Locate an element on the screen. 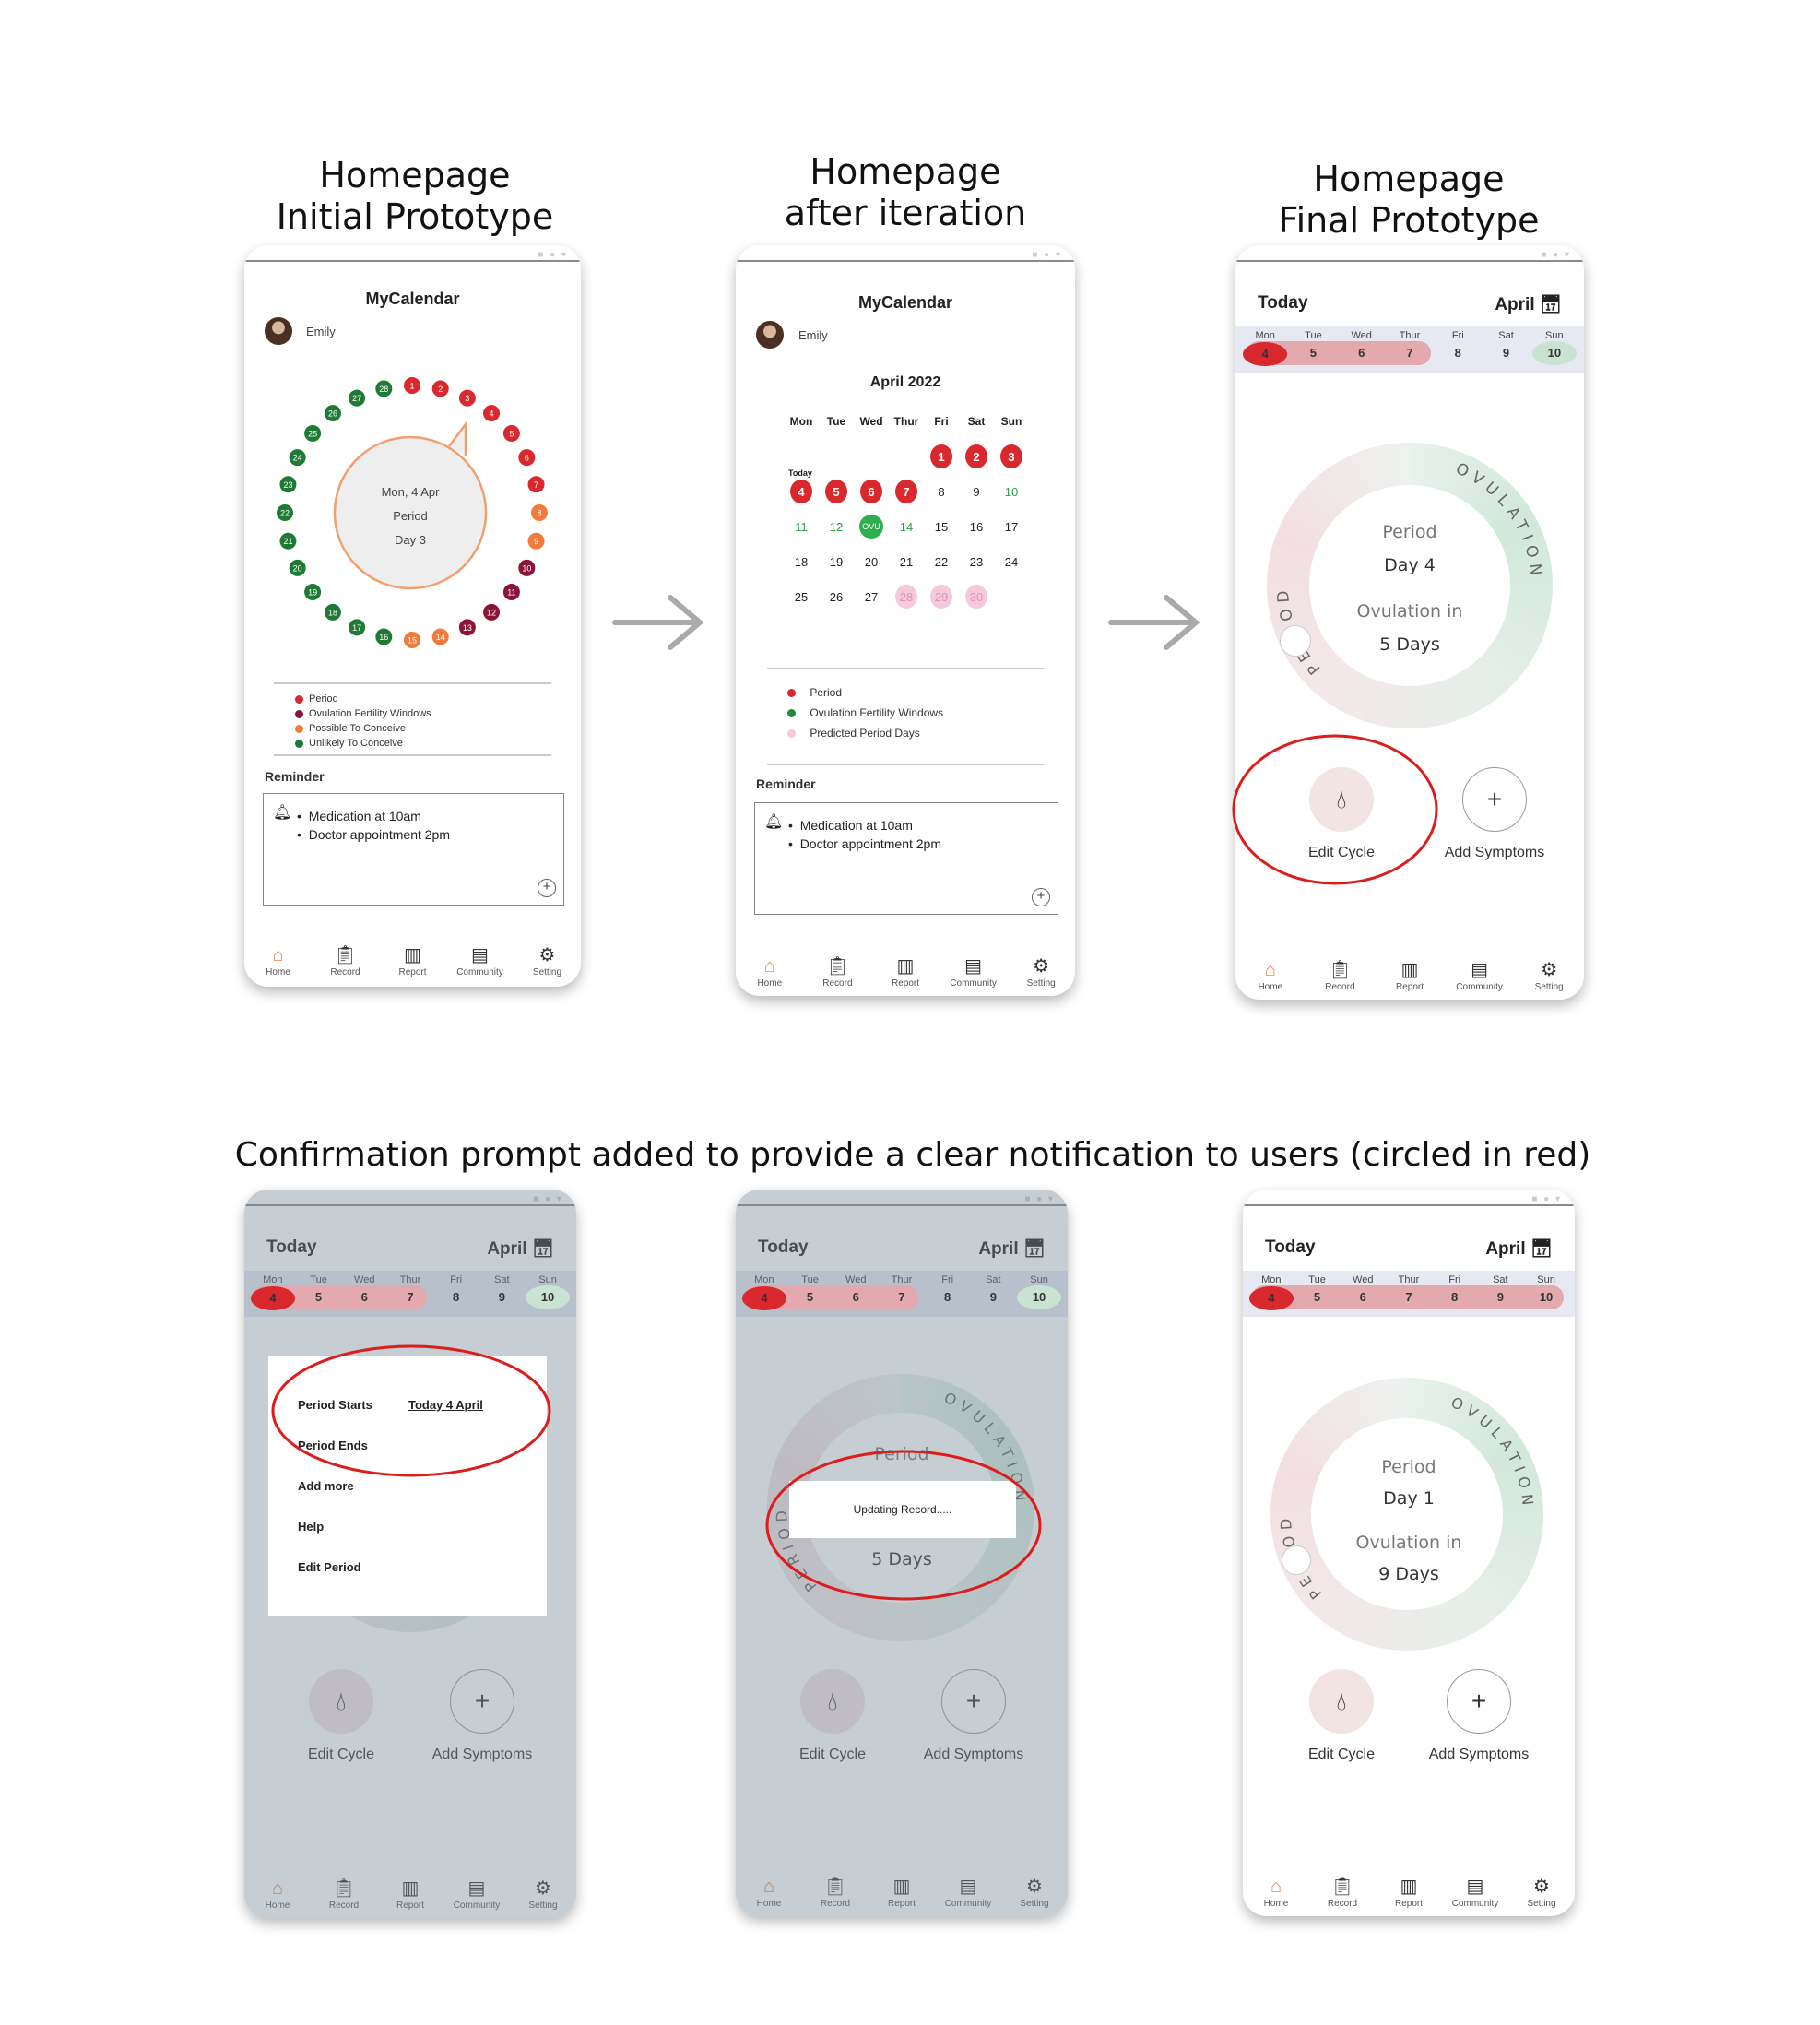 Image resolution: width=1820 pixels, height=2025 pixels. calendar-day: 20 is located at coordinates (871, 561).